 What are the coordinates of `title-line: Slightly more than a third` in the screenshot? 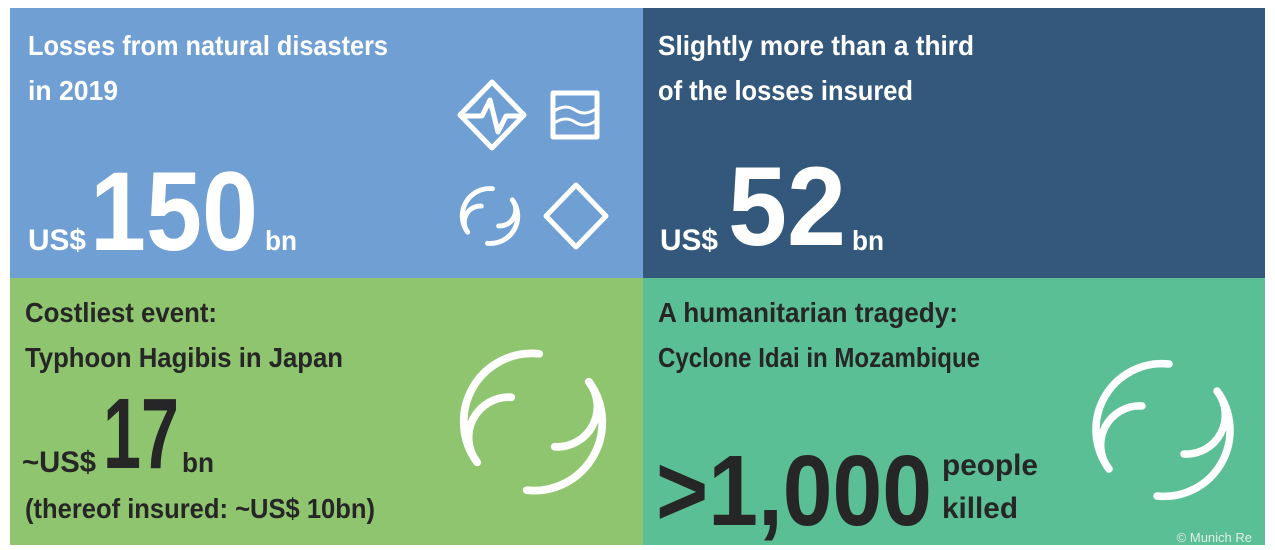 It's located at (816, 45).